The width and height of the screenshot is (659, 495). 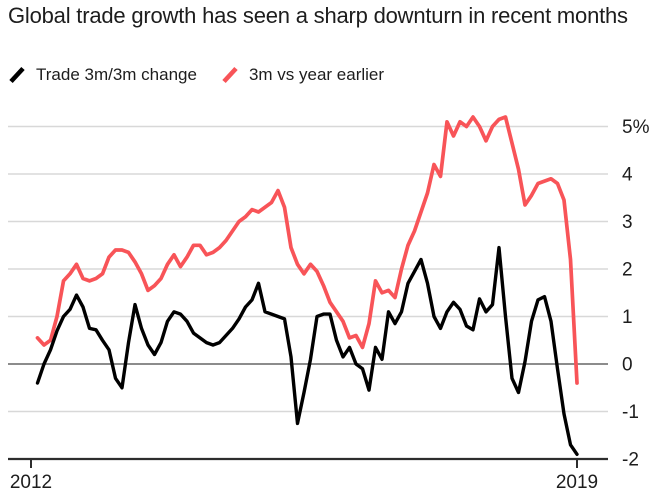 I want to click on y-tick-label: 1, so click(x=627, y=317).